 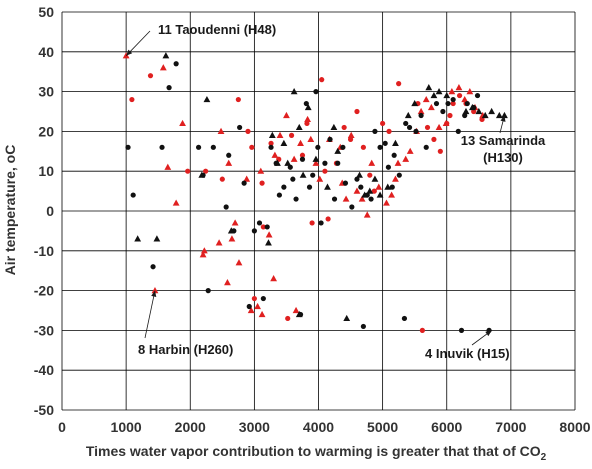 What do you see at coordinates (467, 353) in the screenshot?
I see `annotation-label: 4 Inuvik (H15)` at bounding box center [467, 353].